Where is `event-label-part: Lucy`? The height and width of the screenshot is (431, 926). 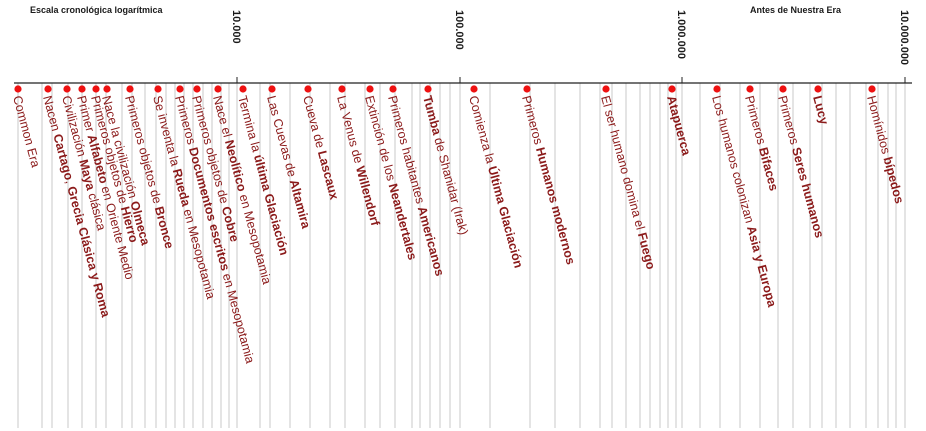
event-label-part: Lucy is located at coordinates (820, 110).